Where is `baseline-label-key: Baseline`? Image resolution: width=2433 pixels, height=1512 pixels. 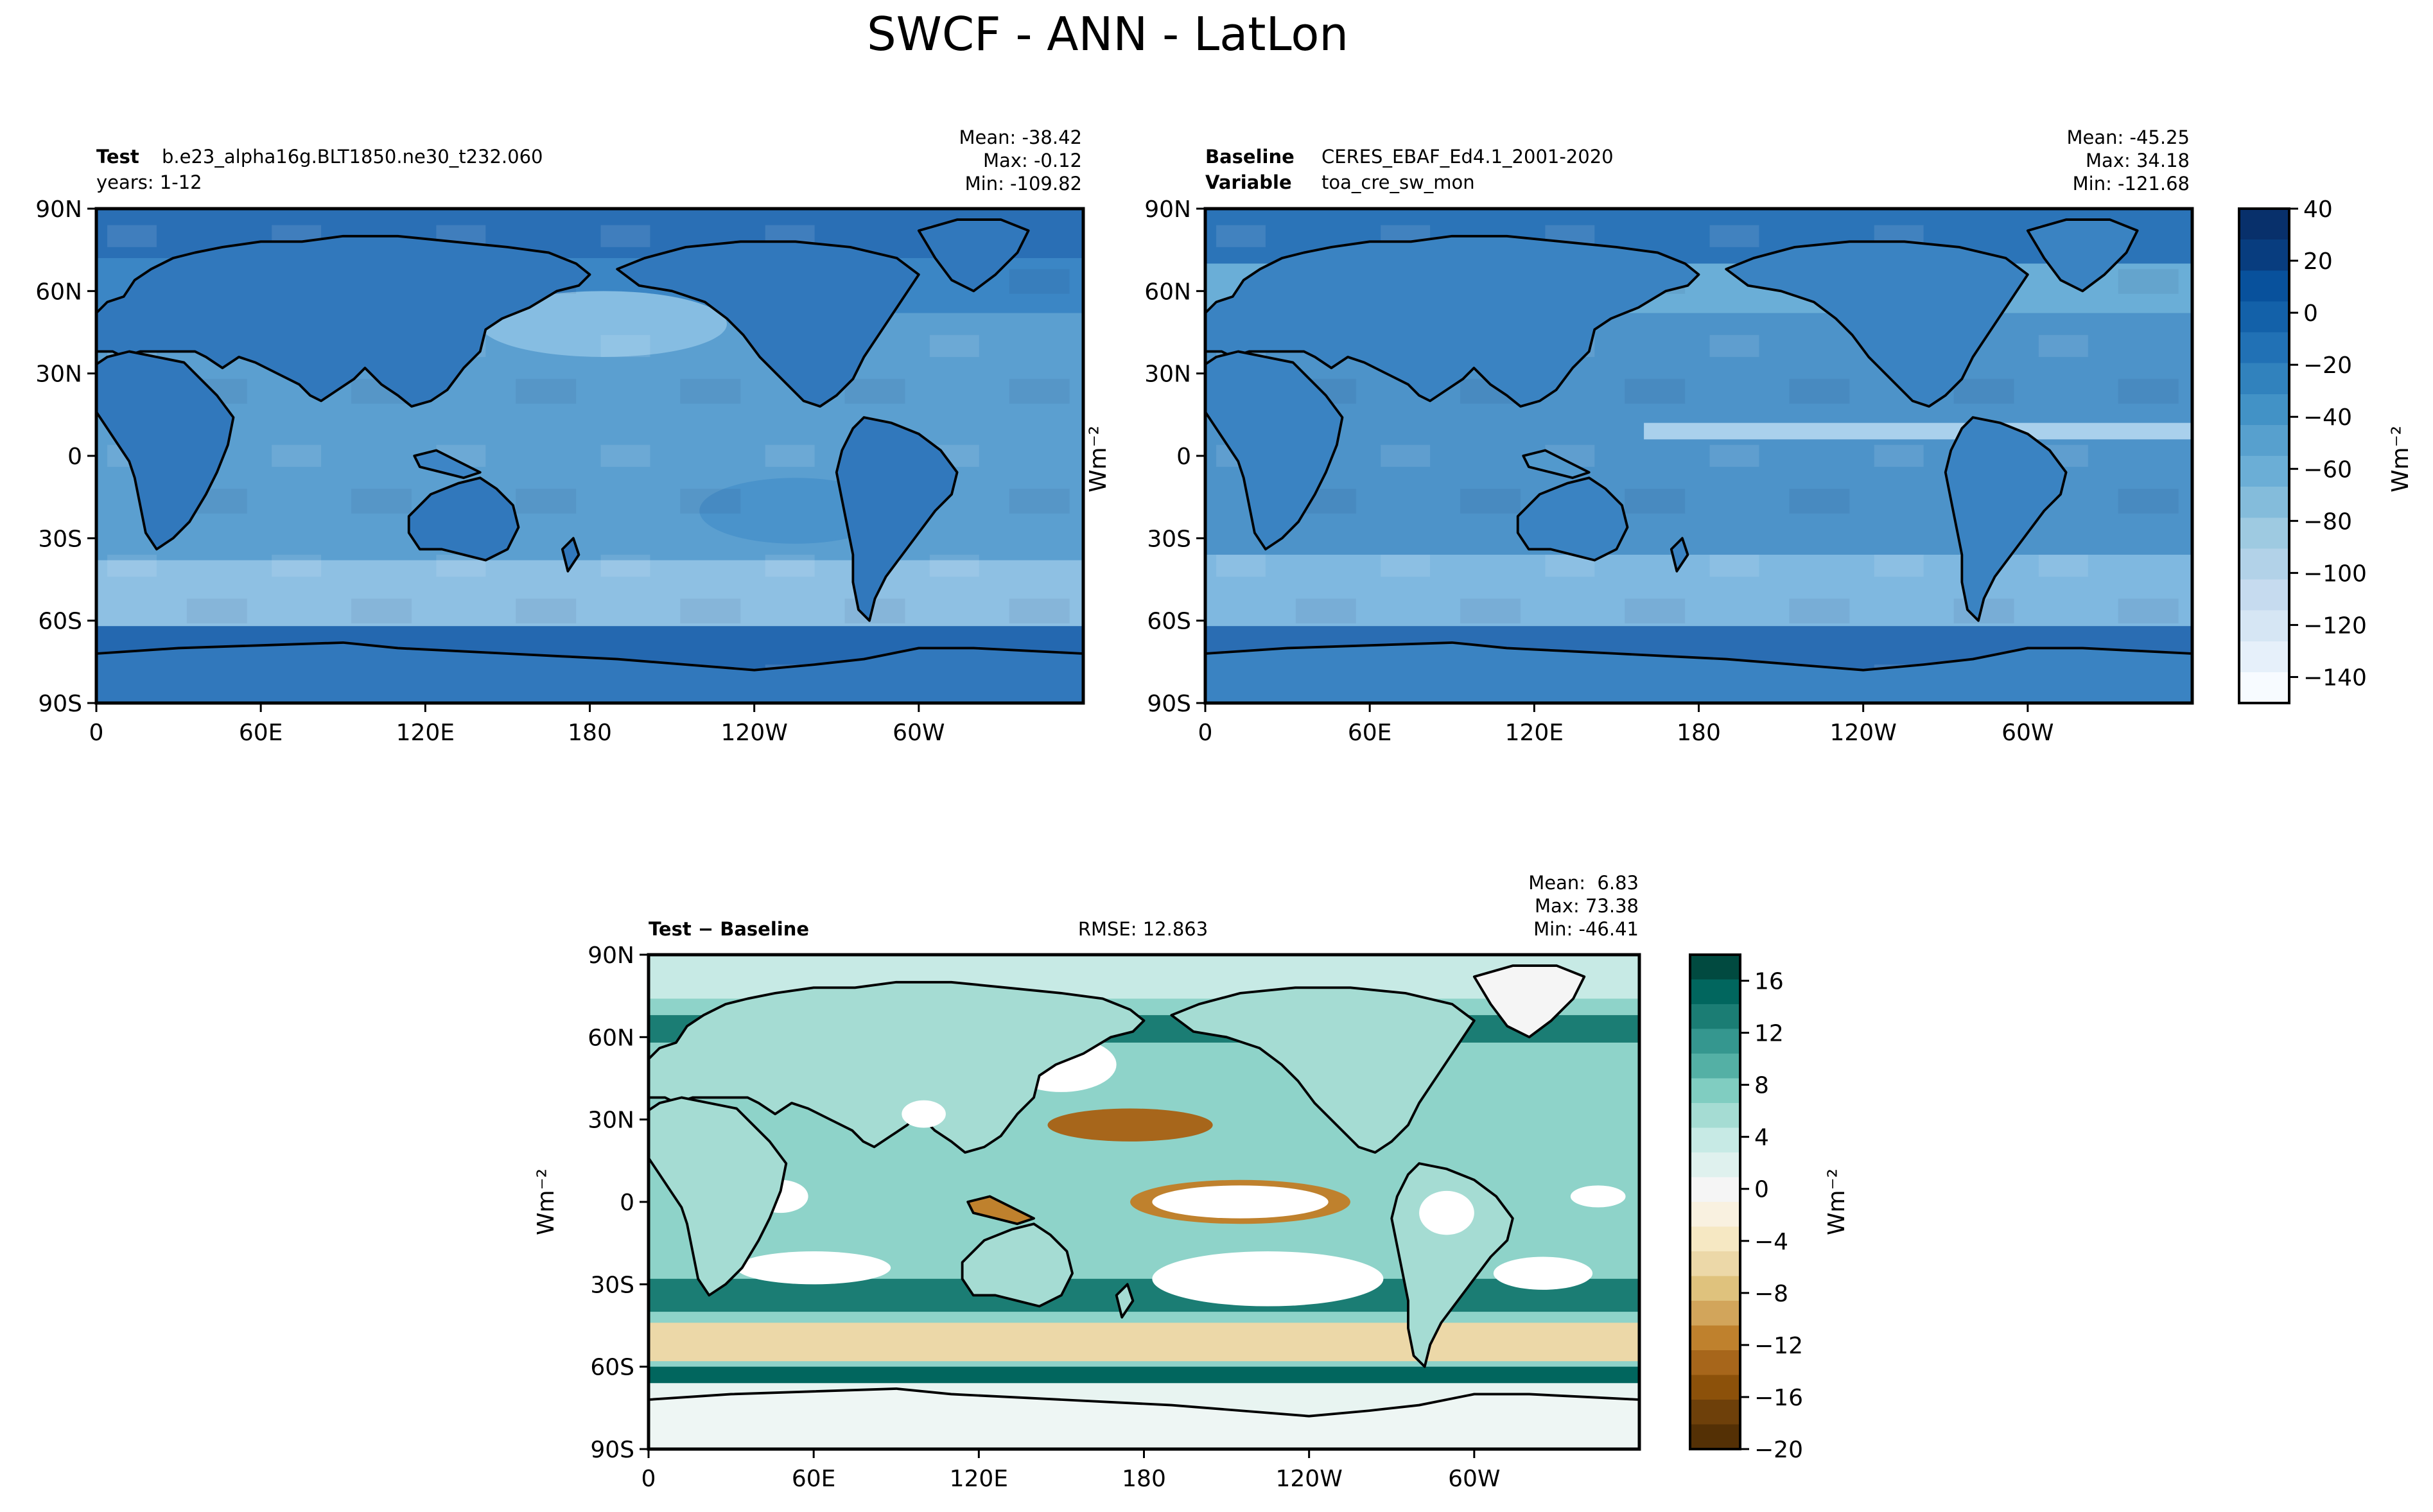 baseline-label-key: Baseline is located at coordinates (1250, 157).